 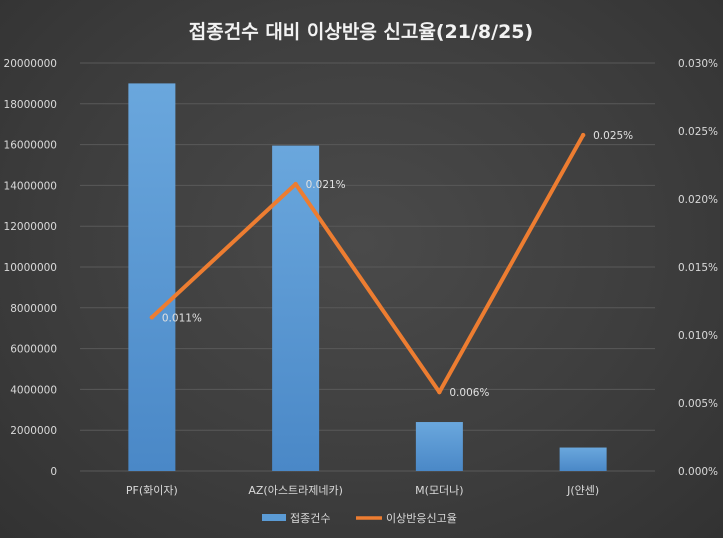 I want to click on left-tick-label: 6000000, so click(x=33, y=350).